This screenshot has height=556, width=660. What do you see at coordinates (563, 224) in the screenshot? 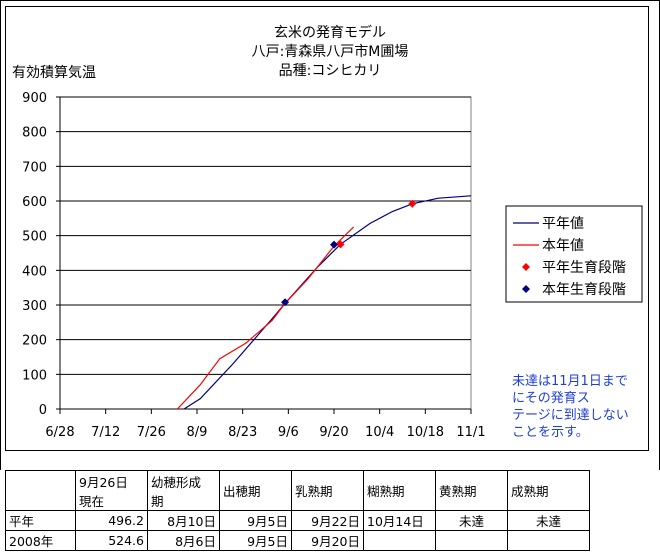
I see `legend-label: 平年値` at bounding box center [563, 224].